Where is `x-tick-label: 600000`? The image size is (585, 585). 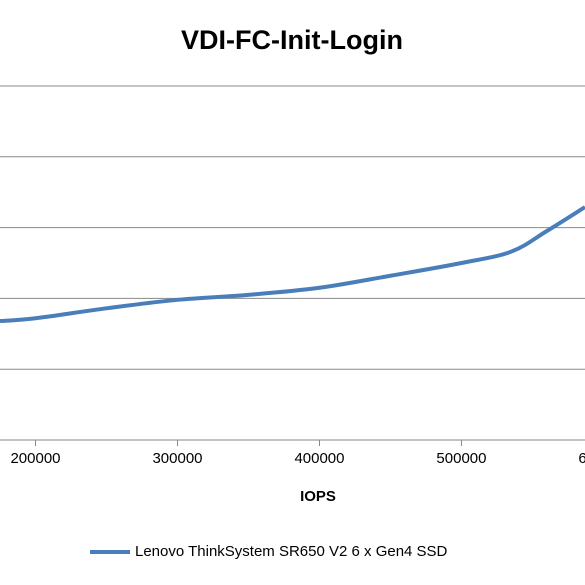
x-tick-label: 600000 is located at coordinates (581, 458).